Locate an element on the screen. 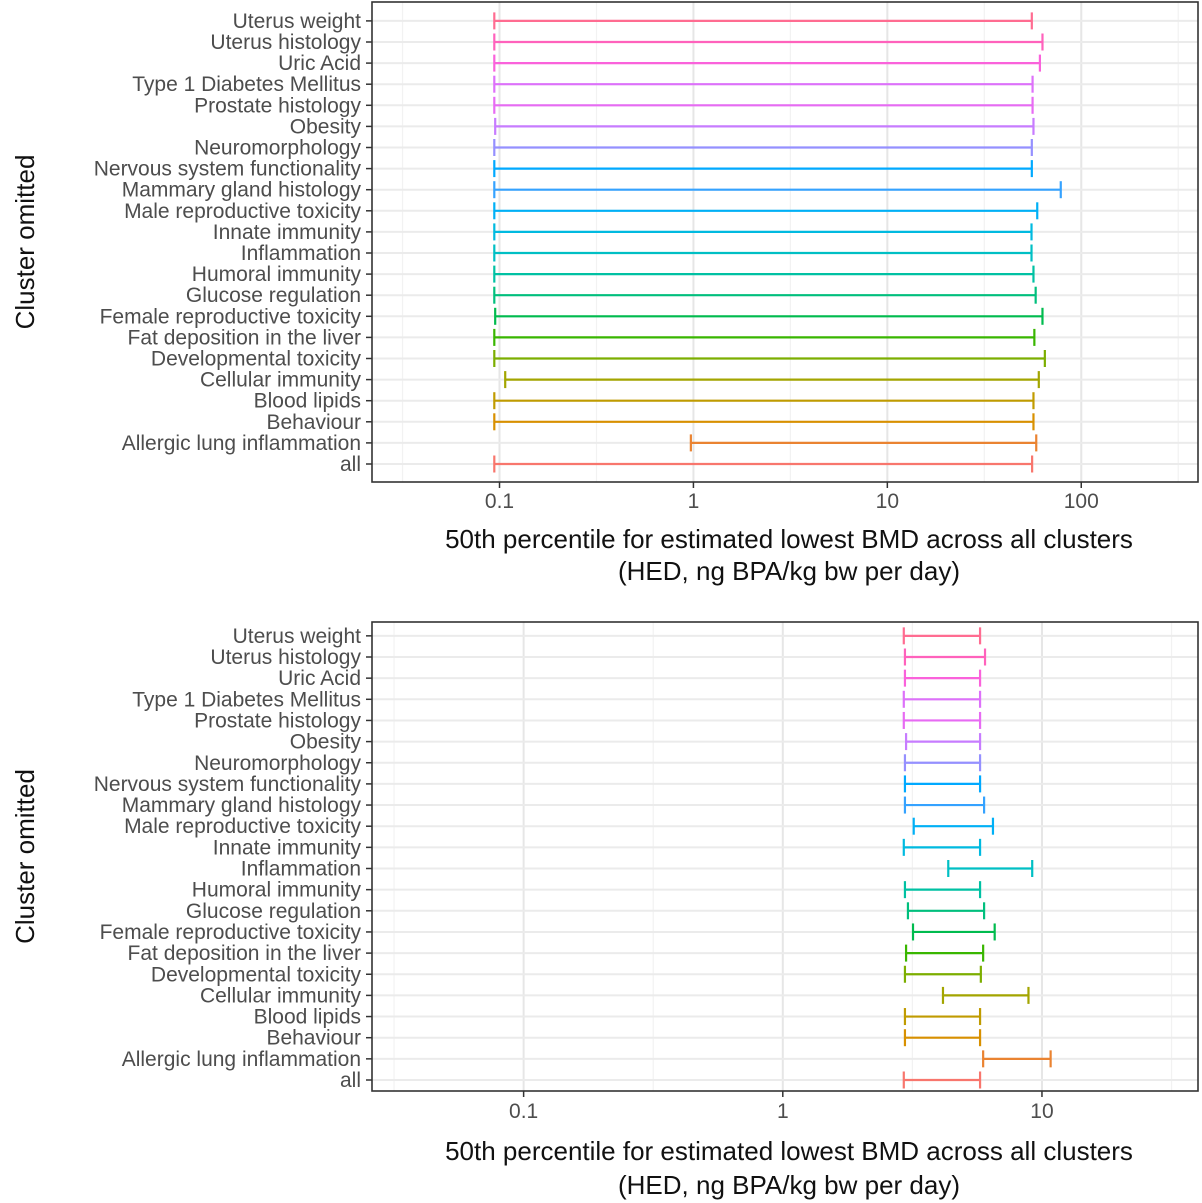  category-label: all is located at coordinates (350, 1080).